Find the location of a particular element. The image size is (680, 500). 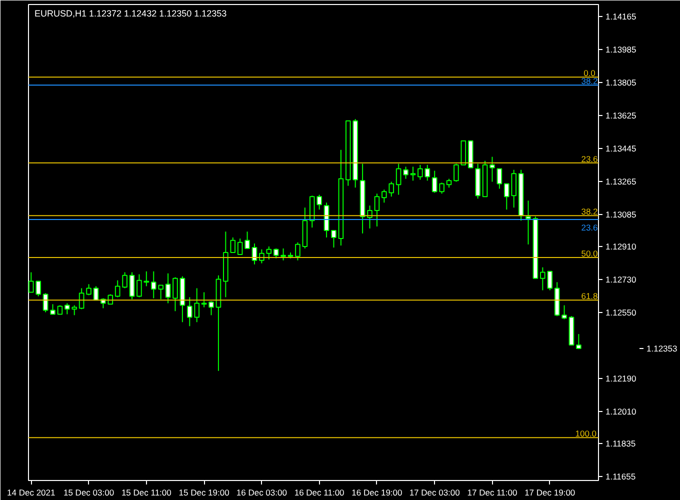

y-tick-label: 1.12550 is located at coordinates (621, 312).